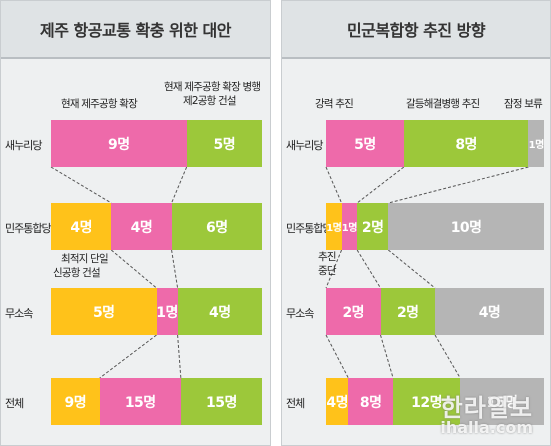  What do you see at coordinates (141, 226) in the screenshot?
I see `bar-segment-left-r1-s1: 4명` at bounding box center [141, 226].